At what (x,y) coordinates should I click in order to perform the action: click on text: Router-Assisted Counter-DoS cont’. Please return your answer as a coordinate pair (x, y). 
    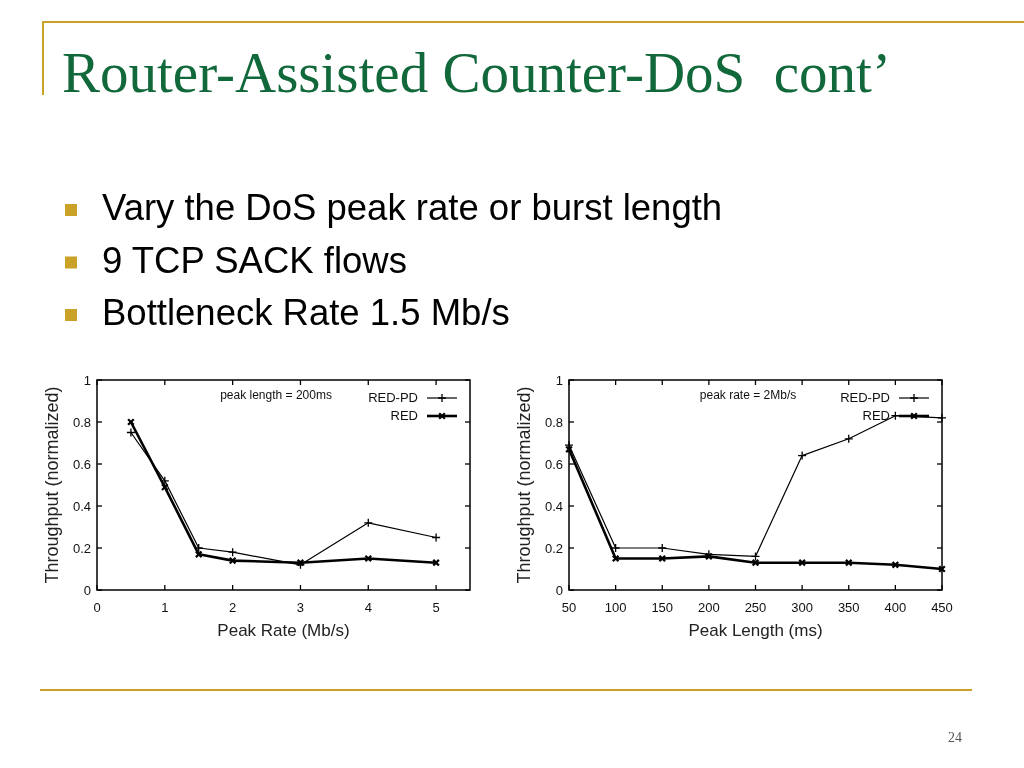
    Looking at the image, I should click on (476, 72).